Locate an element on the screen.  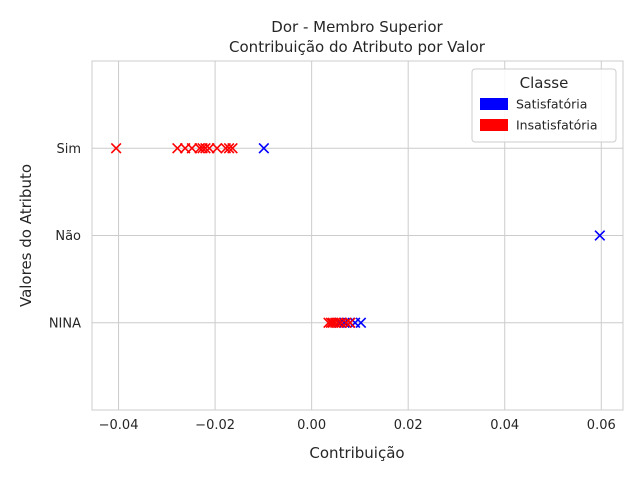
y-tick-labels: NINA Não Sim is located at coordinates (65, 237).